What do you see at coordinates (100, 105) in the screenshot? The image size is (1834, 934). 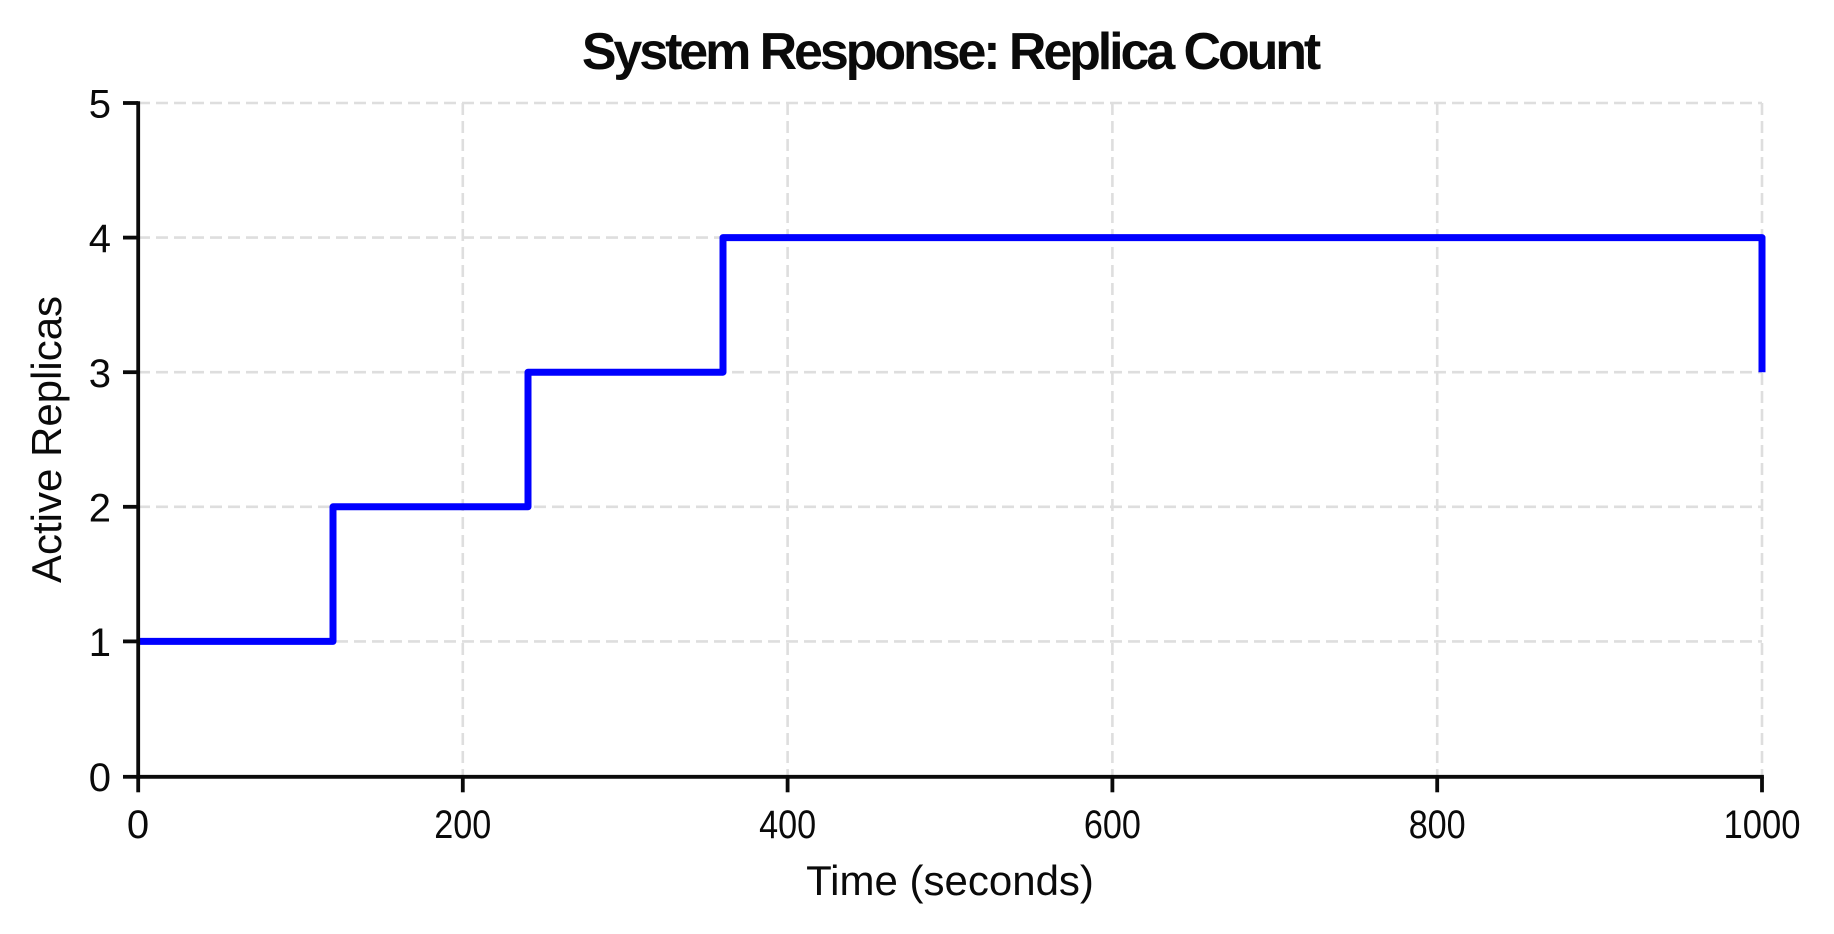 I see `svg-text: 5` at bounding box center [100, 105].